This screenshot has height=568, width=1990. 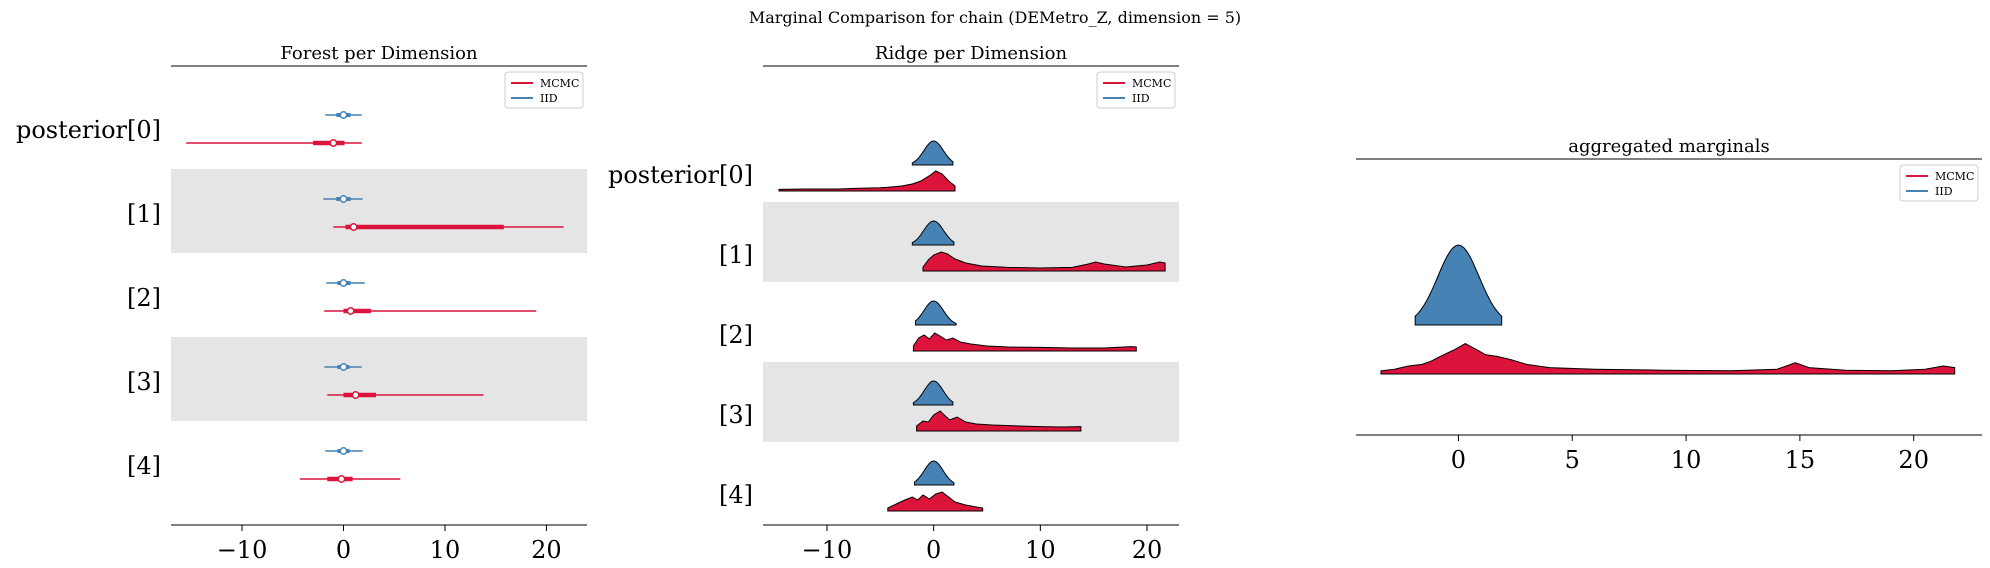 I want to click on x-tick-label: 5, so click(x=1572, y=460).